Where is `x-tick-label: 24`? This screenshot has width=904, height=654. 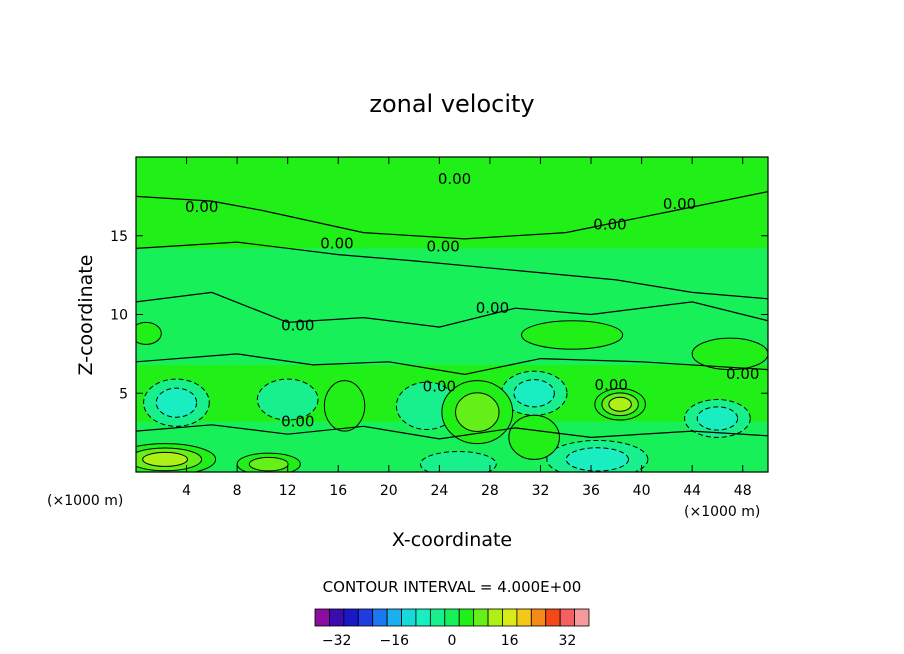 x-tick-label: 24 is located at coordinates (439, 491).